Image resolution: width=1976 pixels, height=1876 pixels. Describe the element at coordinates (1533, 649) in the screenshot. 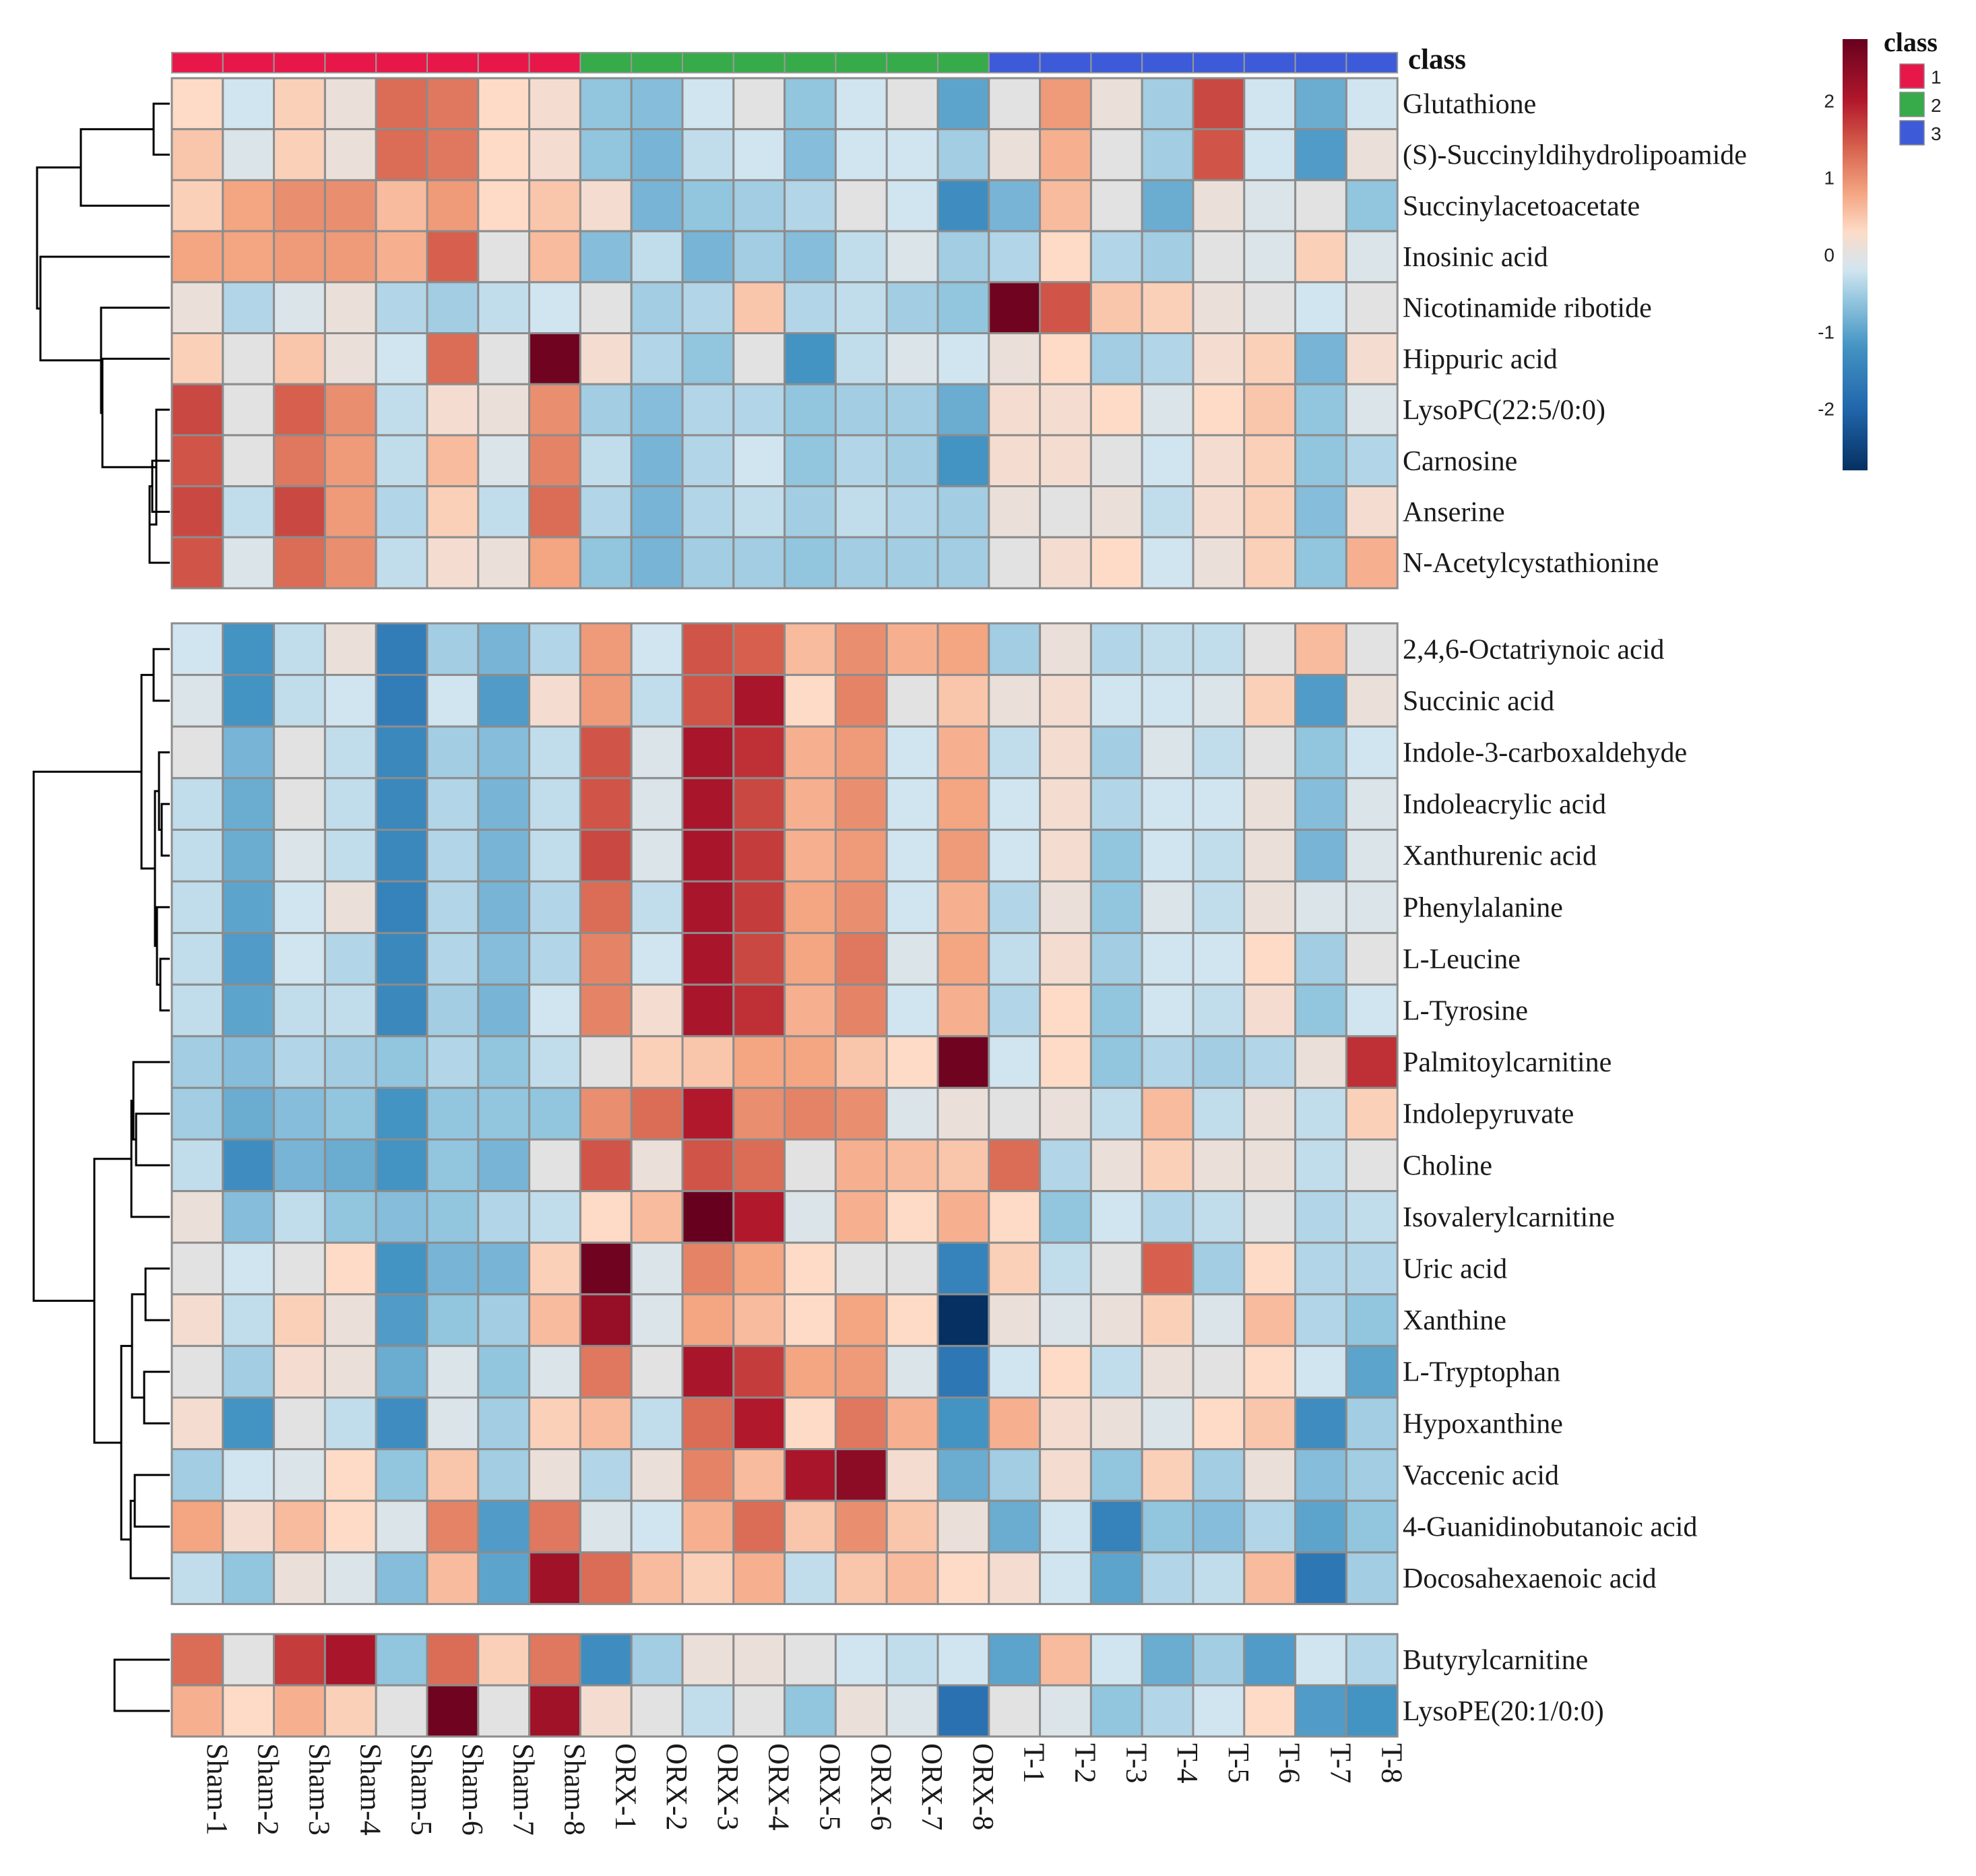

I see `row-label: 2,4,6-Octatriynoic acid` at that location.